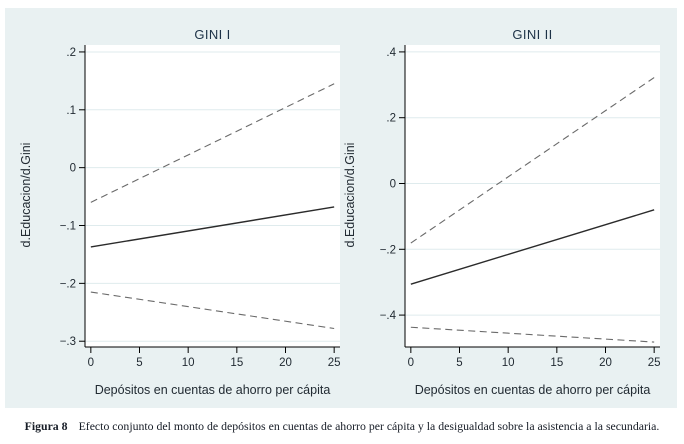  I want to click on panel-title: GINI I, so click(212, 34).